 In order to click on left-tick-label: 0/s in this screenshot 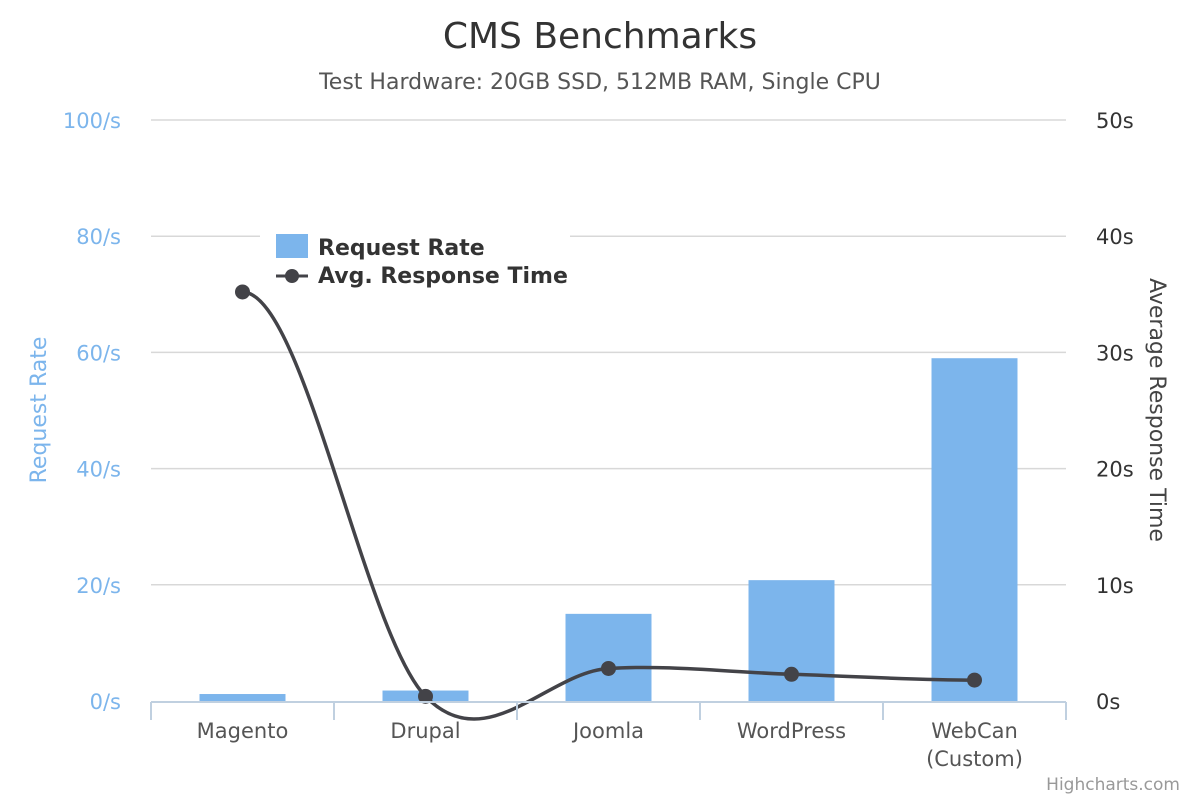, I will do `click(105, 702)`.